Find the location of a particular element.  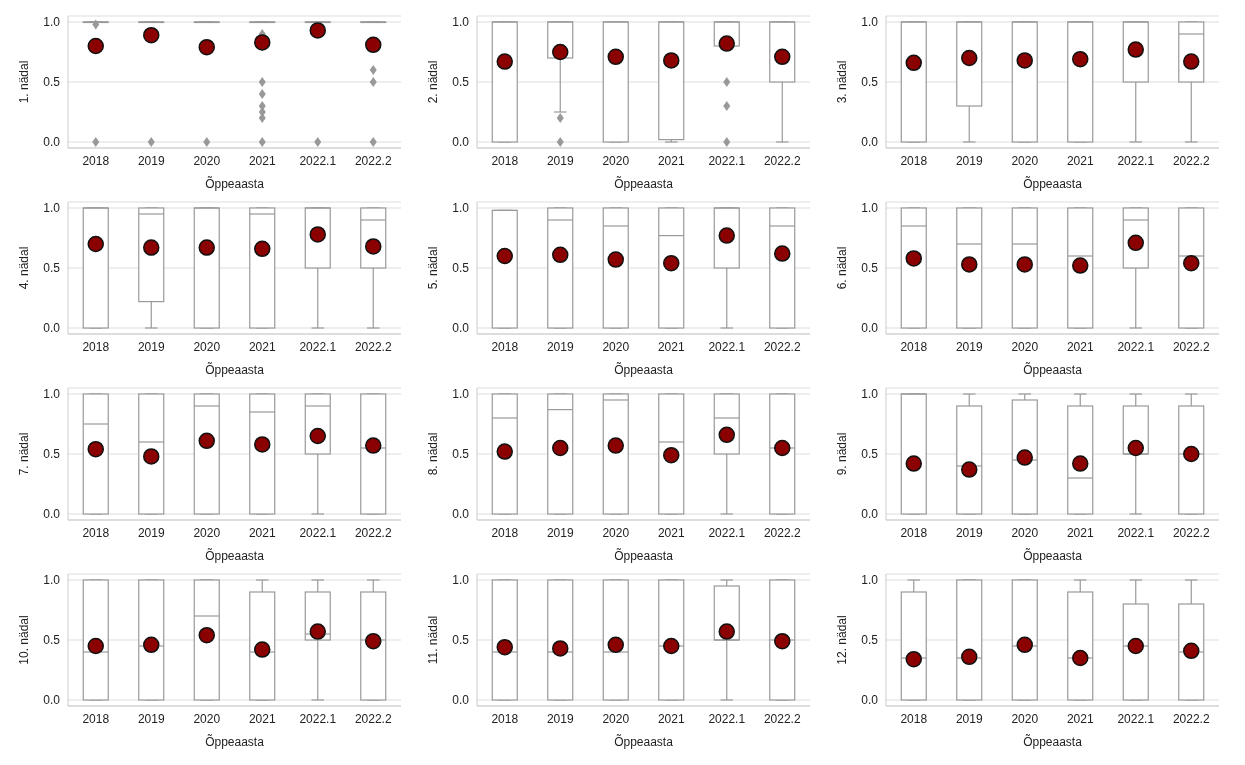

y-axis-title: 9. nädal is located at coordinates (842, 454).